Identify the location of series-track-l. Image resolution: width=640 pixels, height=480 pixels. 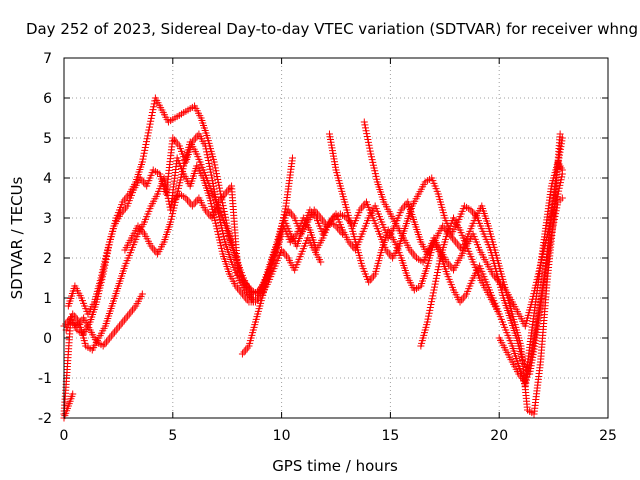
(530, 272).